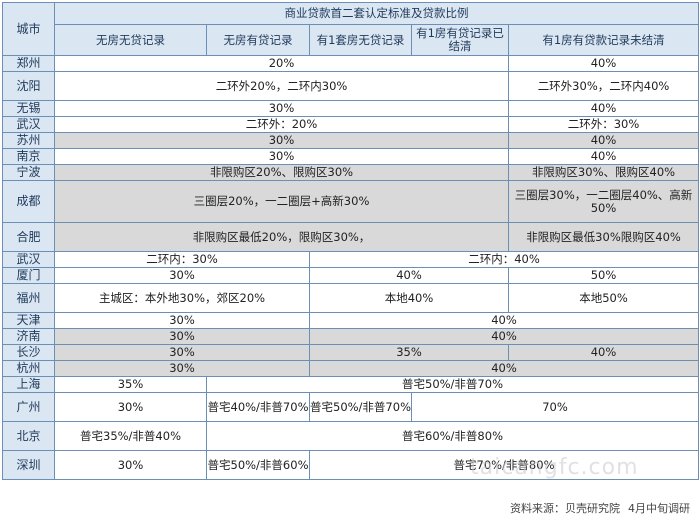 The height and width of the screenshot is (519, 700). I want to click on table-cell: 70%, so click(555, 407).